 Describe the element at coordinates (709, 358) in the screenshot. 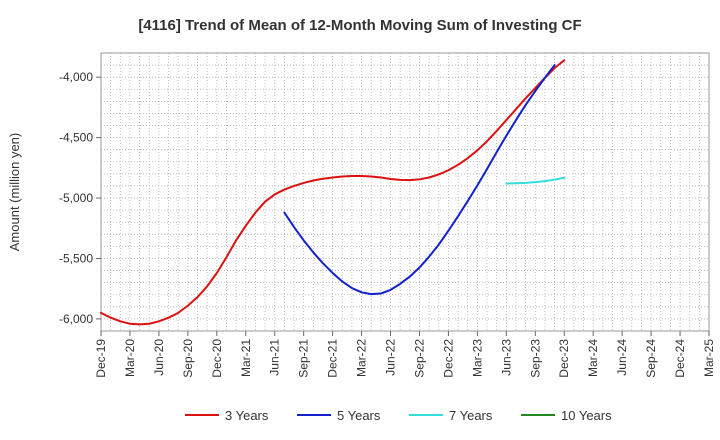

I see `x-tick-label: Mar-25` at that location.